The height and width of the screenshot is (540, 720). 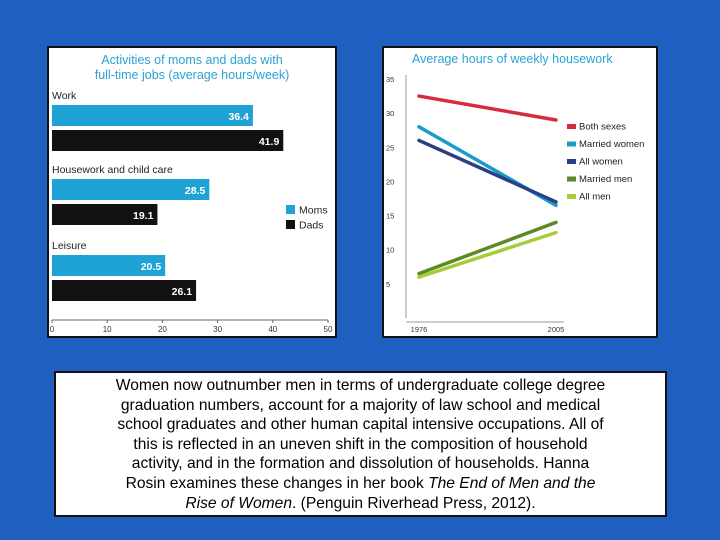 What do you see at coordinates (69, 246) in the screenshot?
I see `category-label: Leisure` at bounding box center [69, 246].